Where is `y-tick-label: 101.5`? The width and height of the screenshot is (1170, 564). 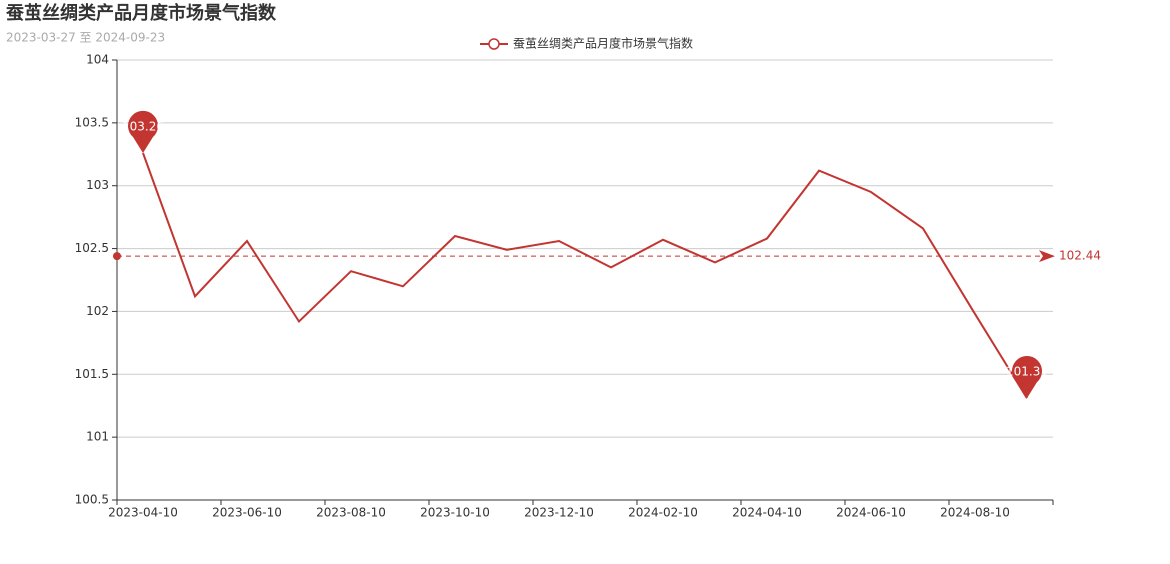
y-tick-label: 101.5 is located at coordinates (92, 374).